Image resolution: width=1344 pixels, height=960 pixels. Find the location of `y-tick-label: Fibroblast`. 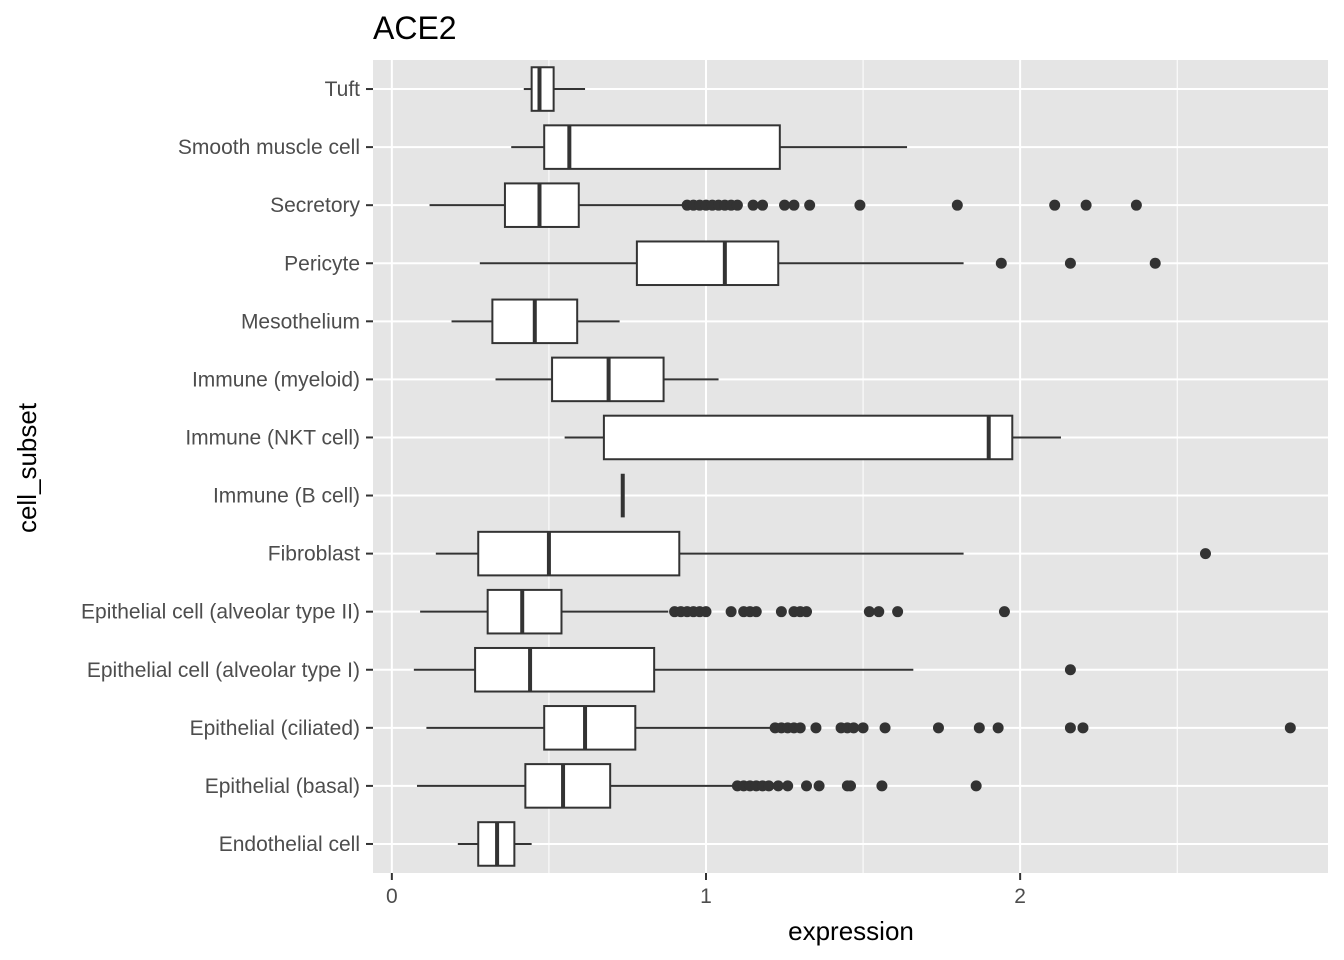

y-tick-label: Fibroblast is located at coordinates (314, 554).